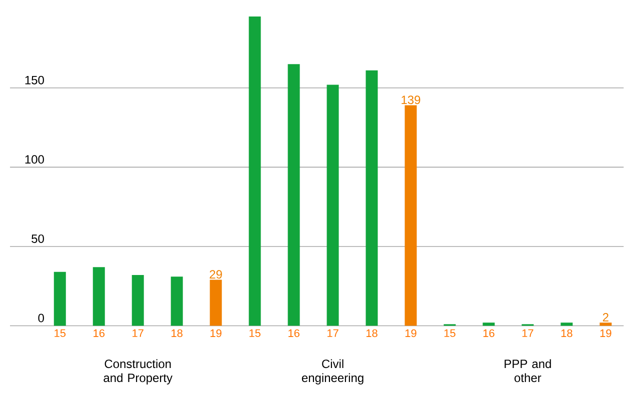  Describe the element at coordinates (41, 318) in the screenshot. I see `y-tick-label: 0` at that location.